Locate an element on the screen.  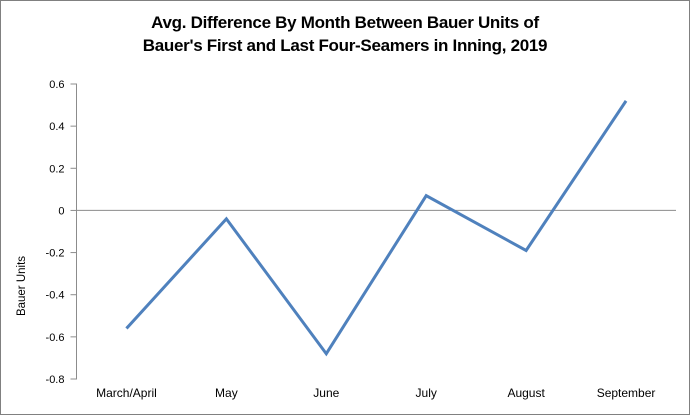
x-category-label: July is located at coordinates (426, 393).